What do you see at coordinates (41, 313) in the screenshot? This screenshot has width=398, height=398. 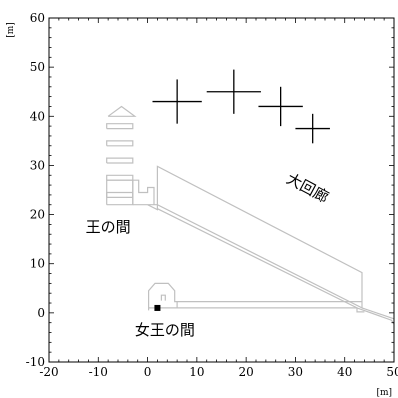 I see `y-tick-label: 0` at bounding box center [41, 313].